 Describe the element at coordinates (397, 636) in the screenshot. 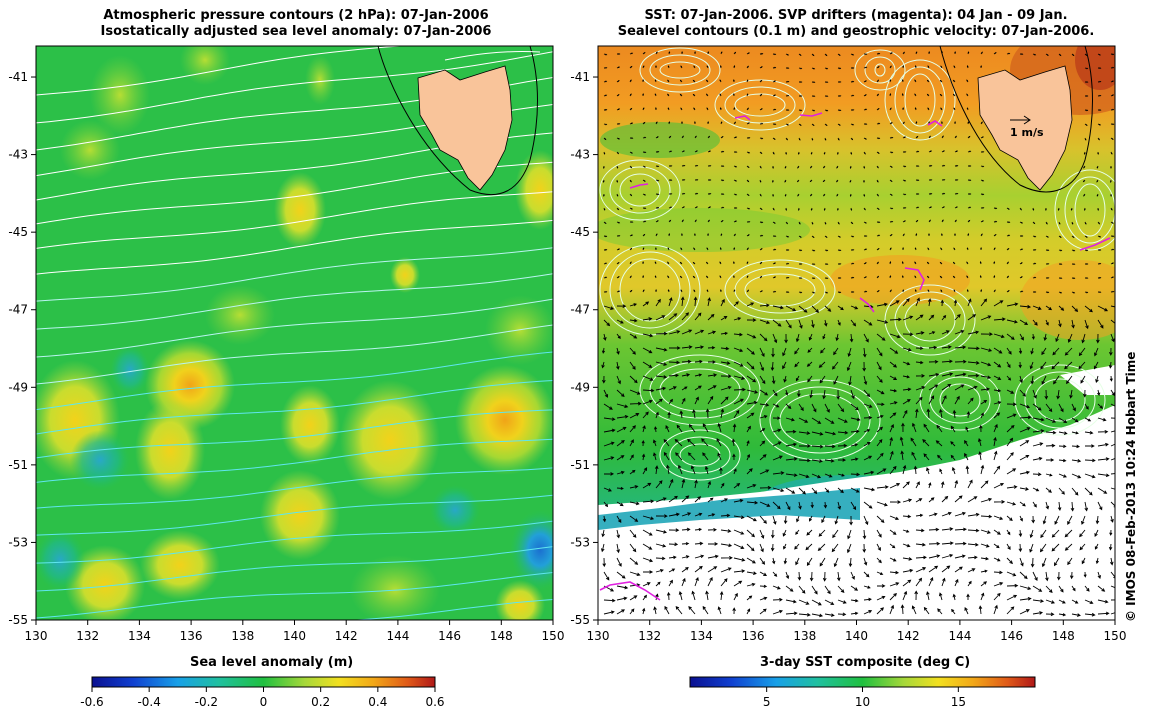

I see `left-lon-tick-label: 144` at that location.